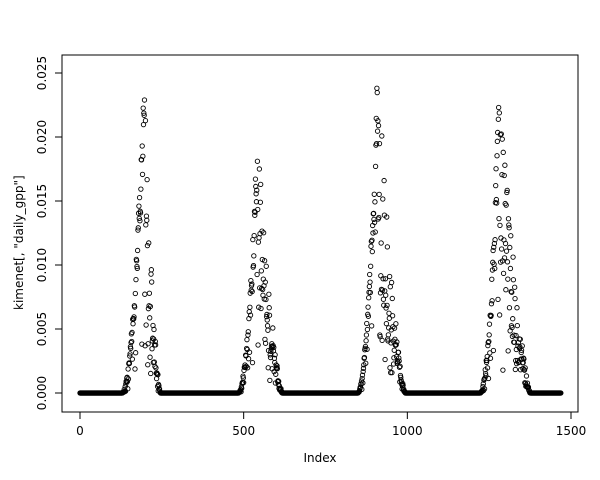  What do you see at coordinates (571, 431) in the screenshot?
I see `x-tick-label: 1500` at bounding box center [571, 431].